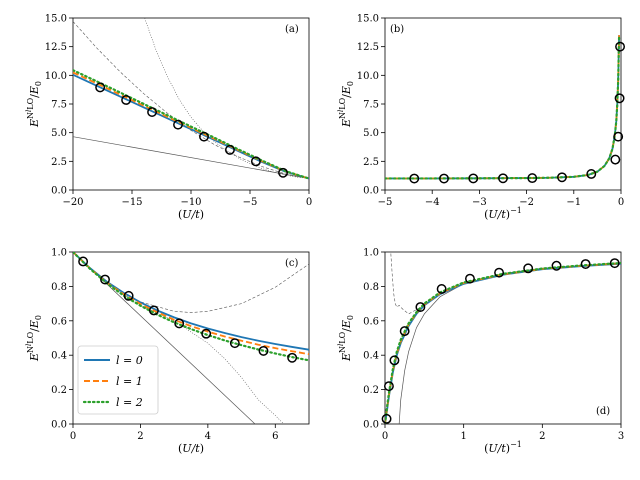 The height and width of the screenshot is (480, 640). I want to click on panel-b-ytick-label: 12.5, so click(368, 47).